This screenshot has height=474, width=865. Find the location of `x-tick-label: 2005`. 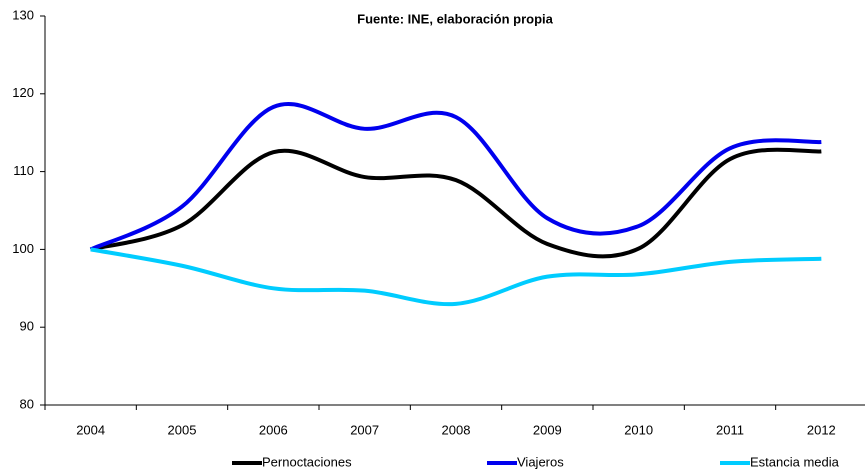

x-tick-label: 2005 is located at coordinates (182, 429).